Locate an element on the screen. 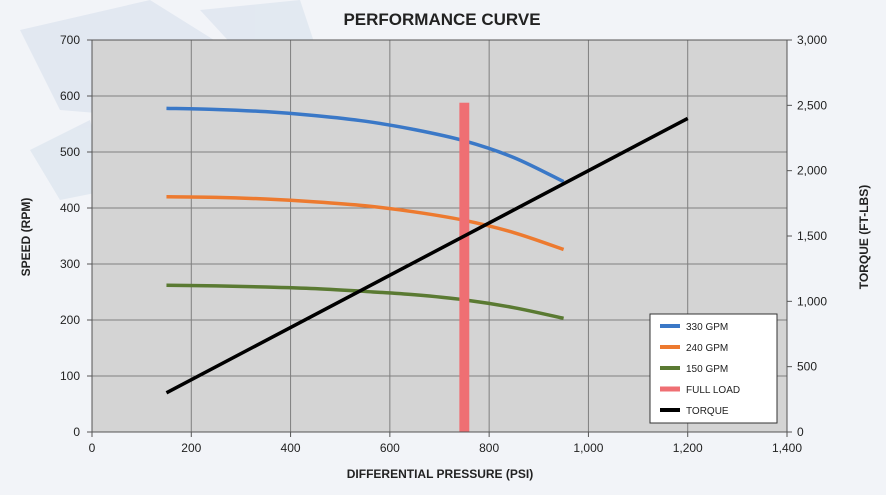 The width and height of the screenshot is (886, 495). x-tick-label: 1,400 is located at coordinates (787, 448).